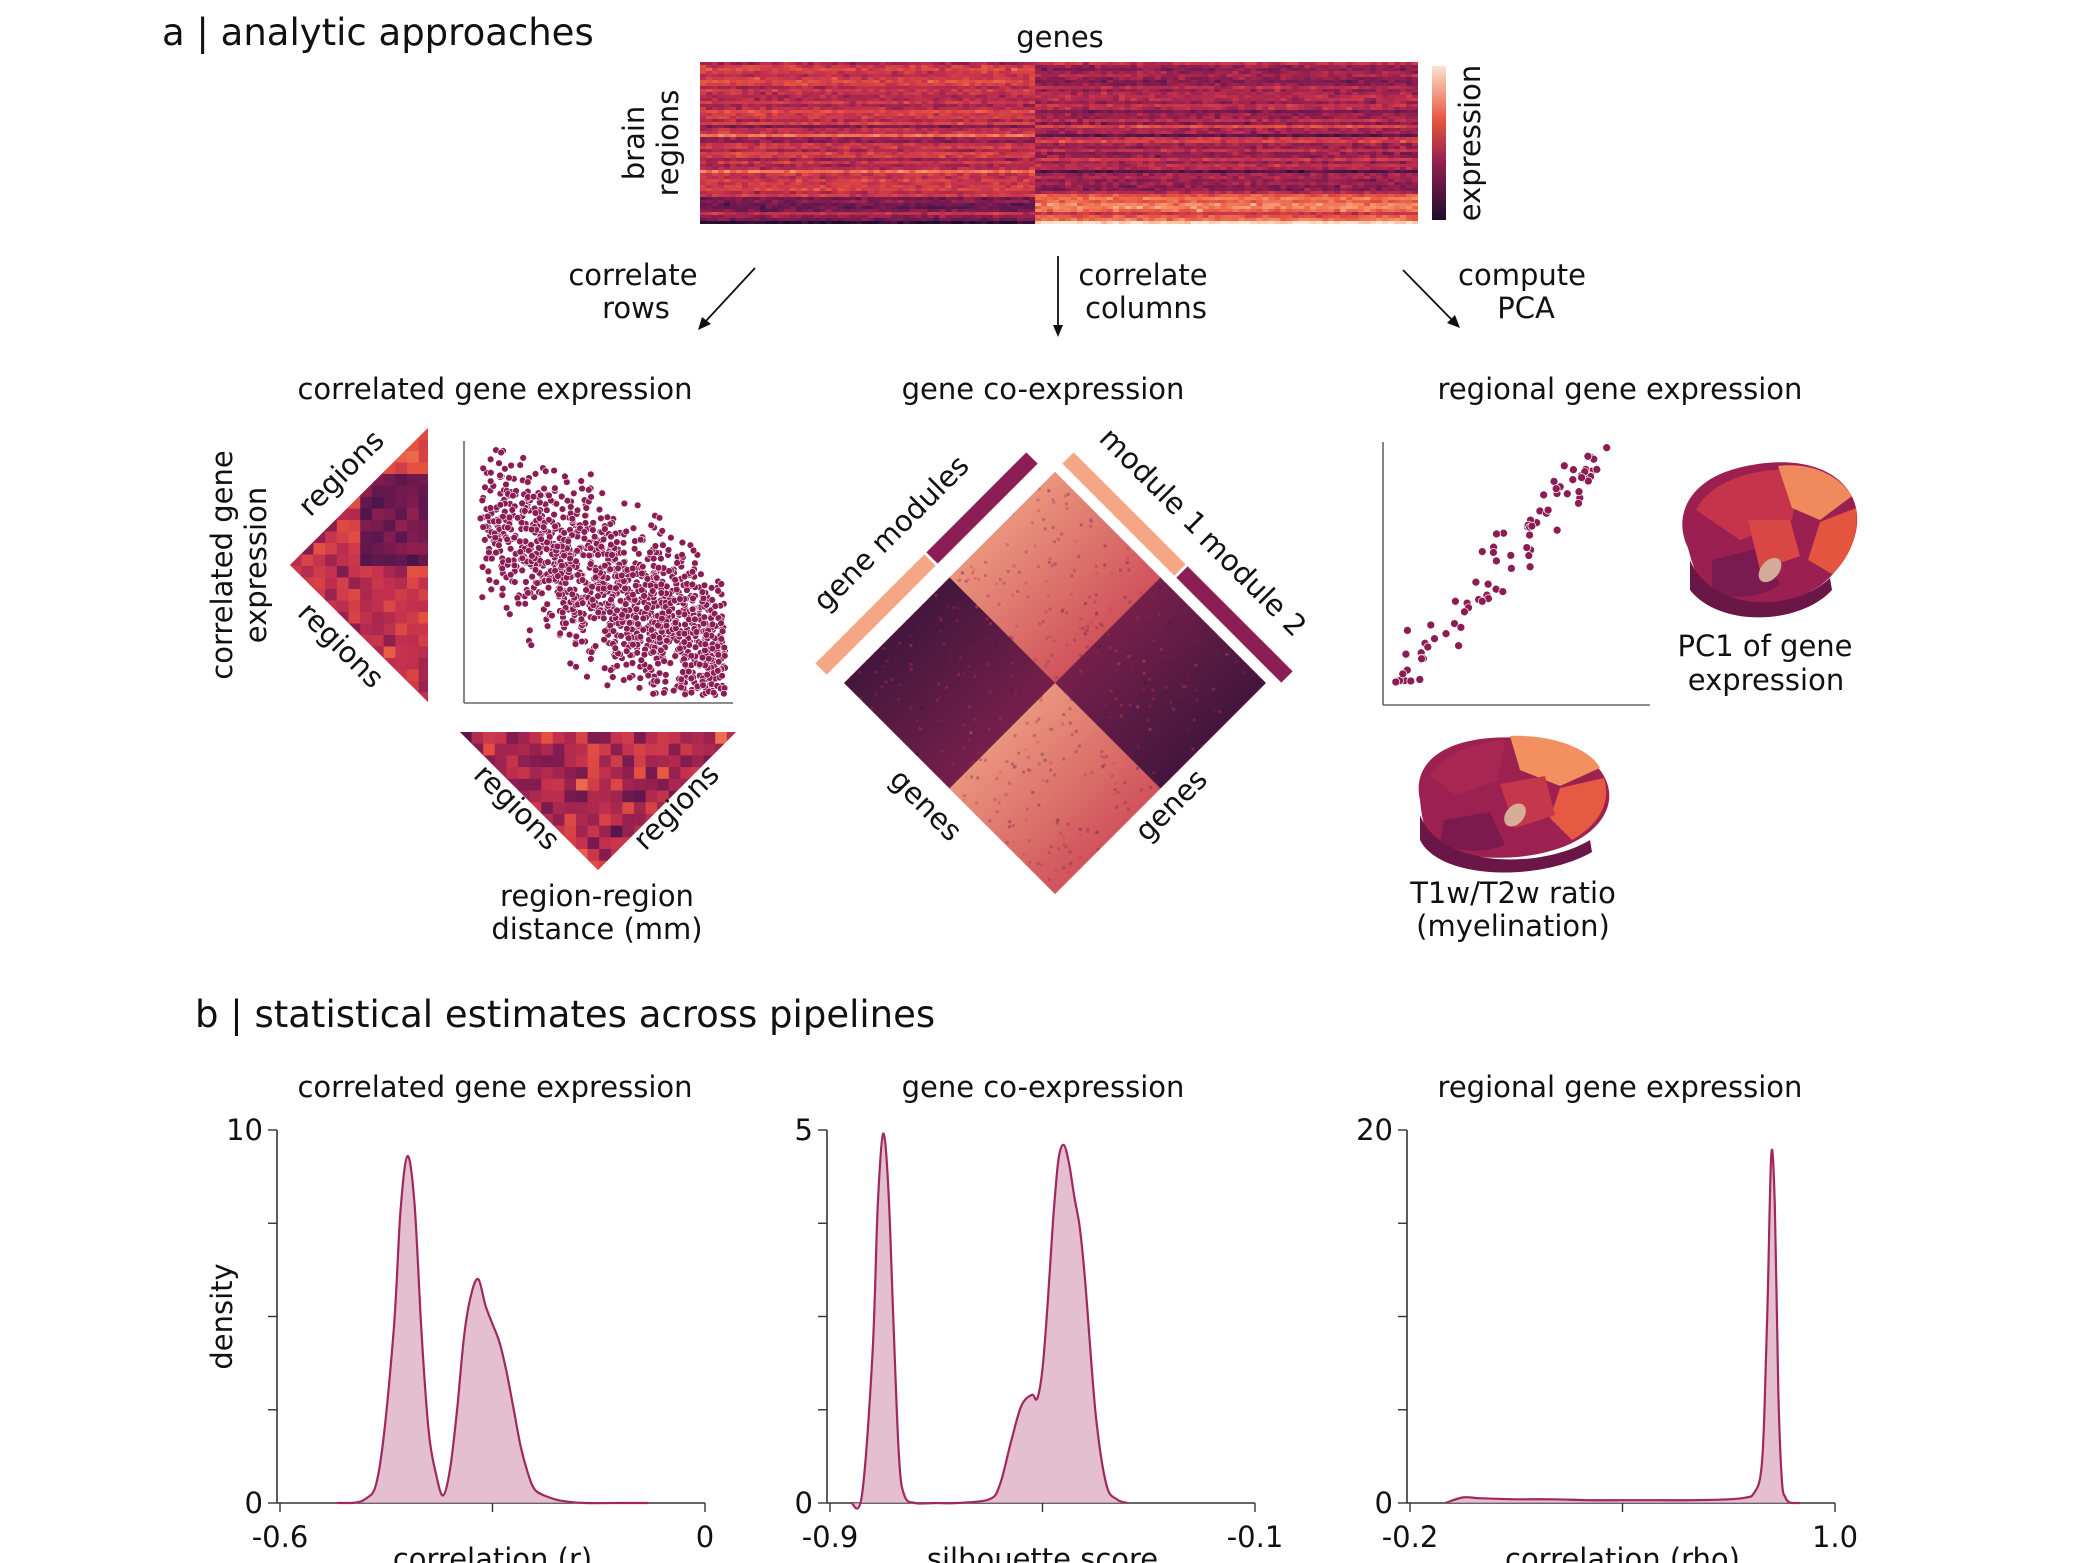 Image resolution: width=2083 pixels, height=1563 pixels. Describe the element at coordinates (830, 1537) in the screenshot. I see `x-tick-label: -0.9` at that location.